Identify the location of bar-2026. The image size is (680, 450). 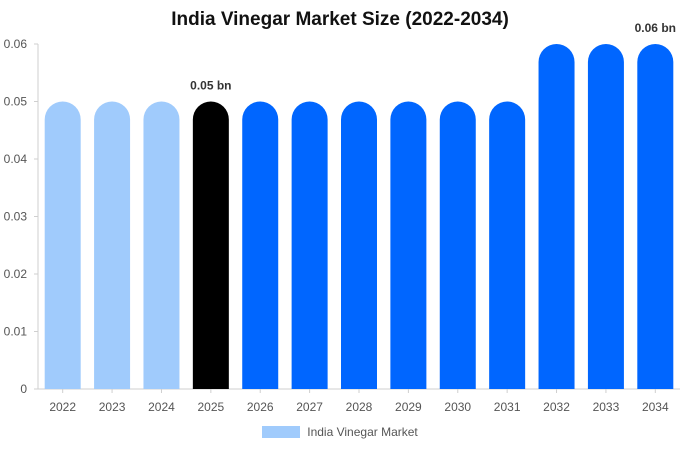
(260, 245).